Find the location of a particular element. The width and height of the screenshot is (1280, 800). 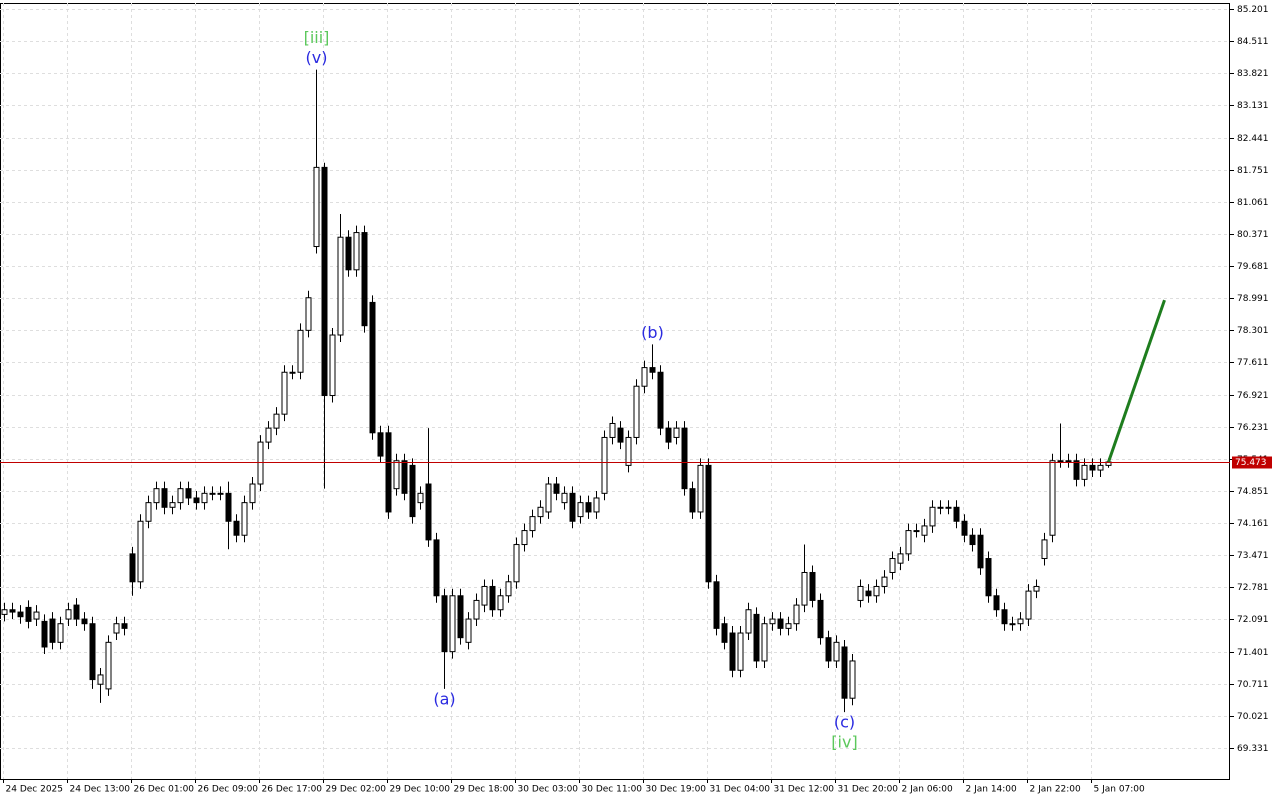

wave-label: (b) is located at coordinates (652, 332).